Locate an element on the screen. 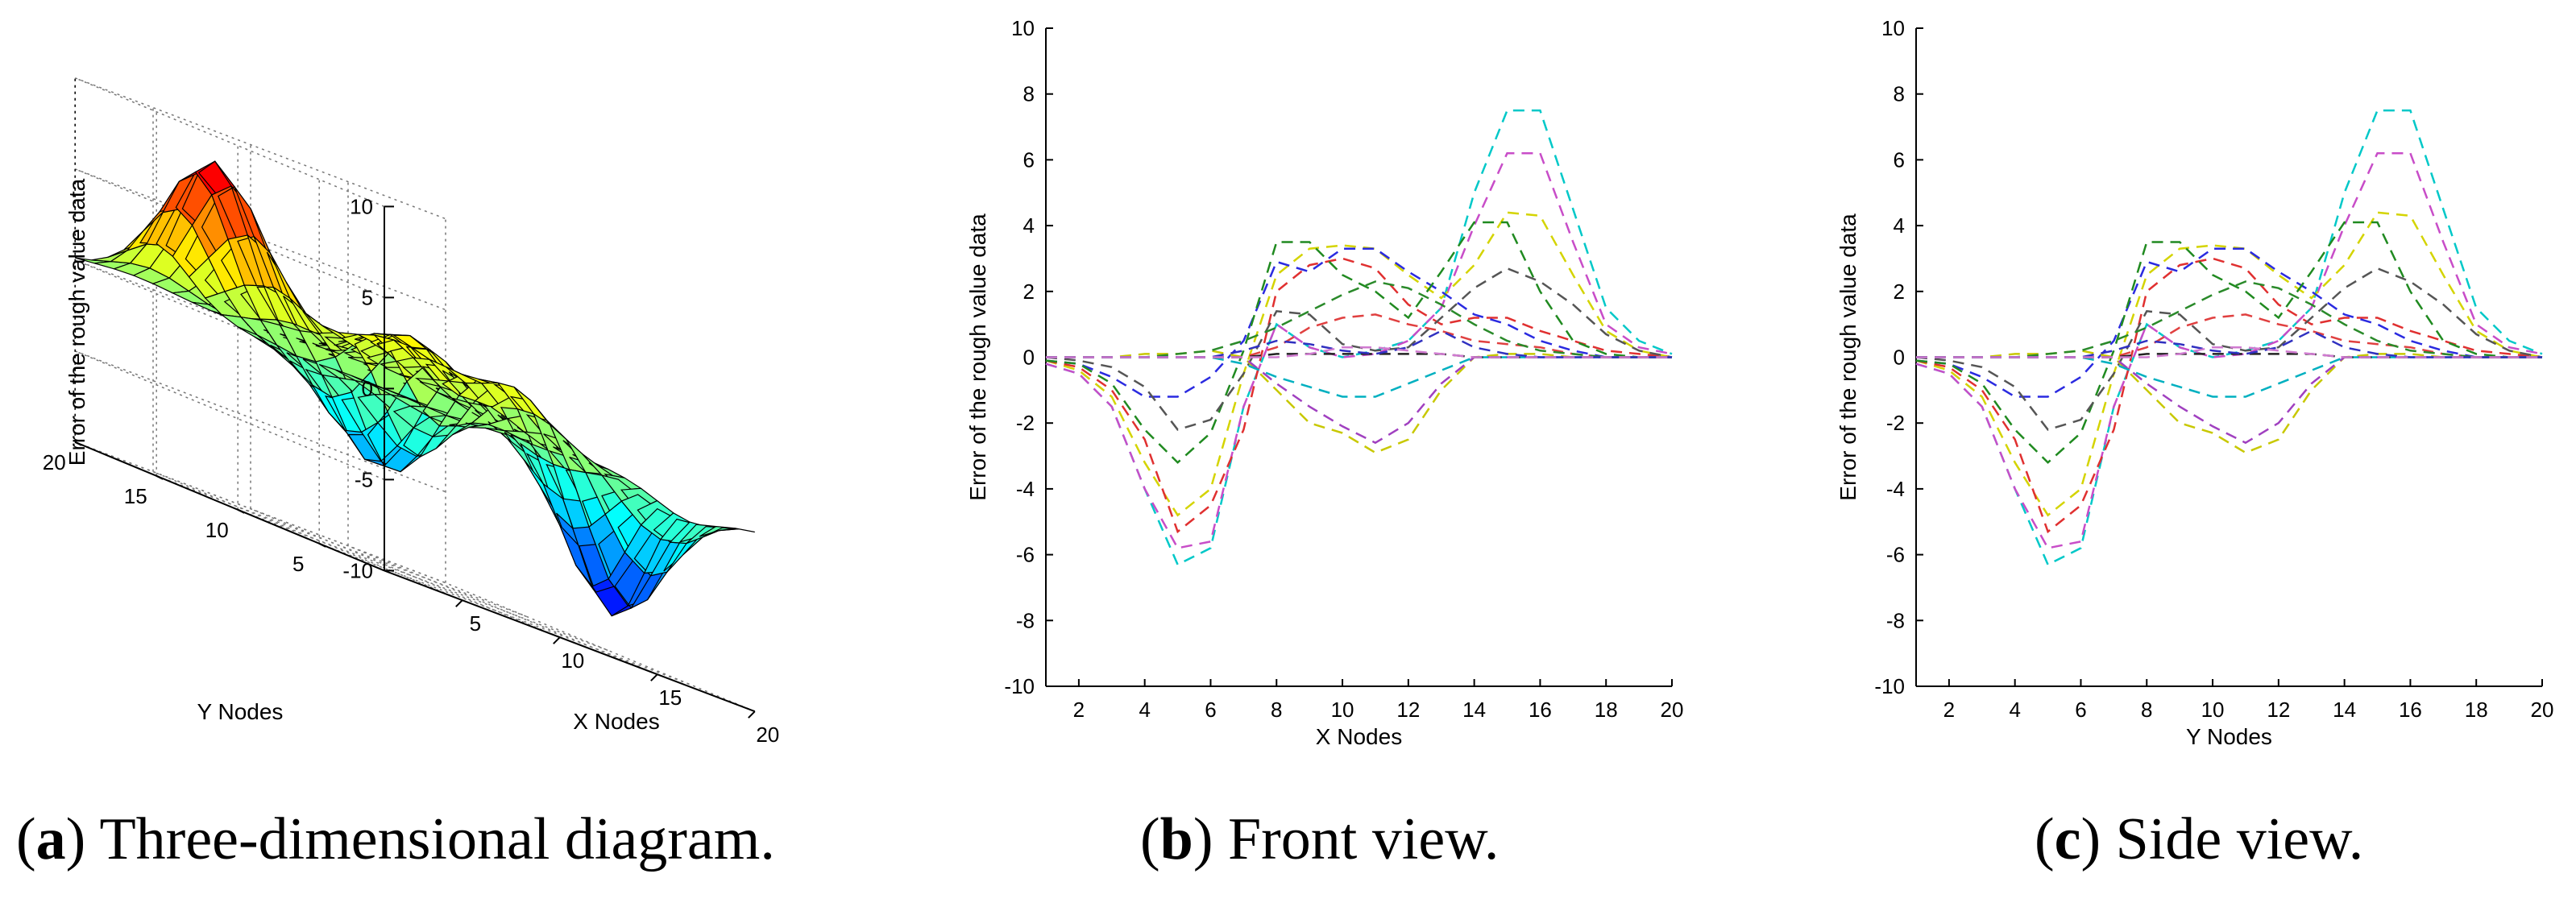 The height and width of the screenshot is (907, 2576). x-axis-line is located at coordinates (570, 641).